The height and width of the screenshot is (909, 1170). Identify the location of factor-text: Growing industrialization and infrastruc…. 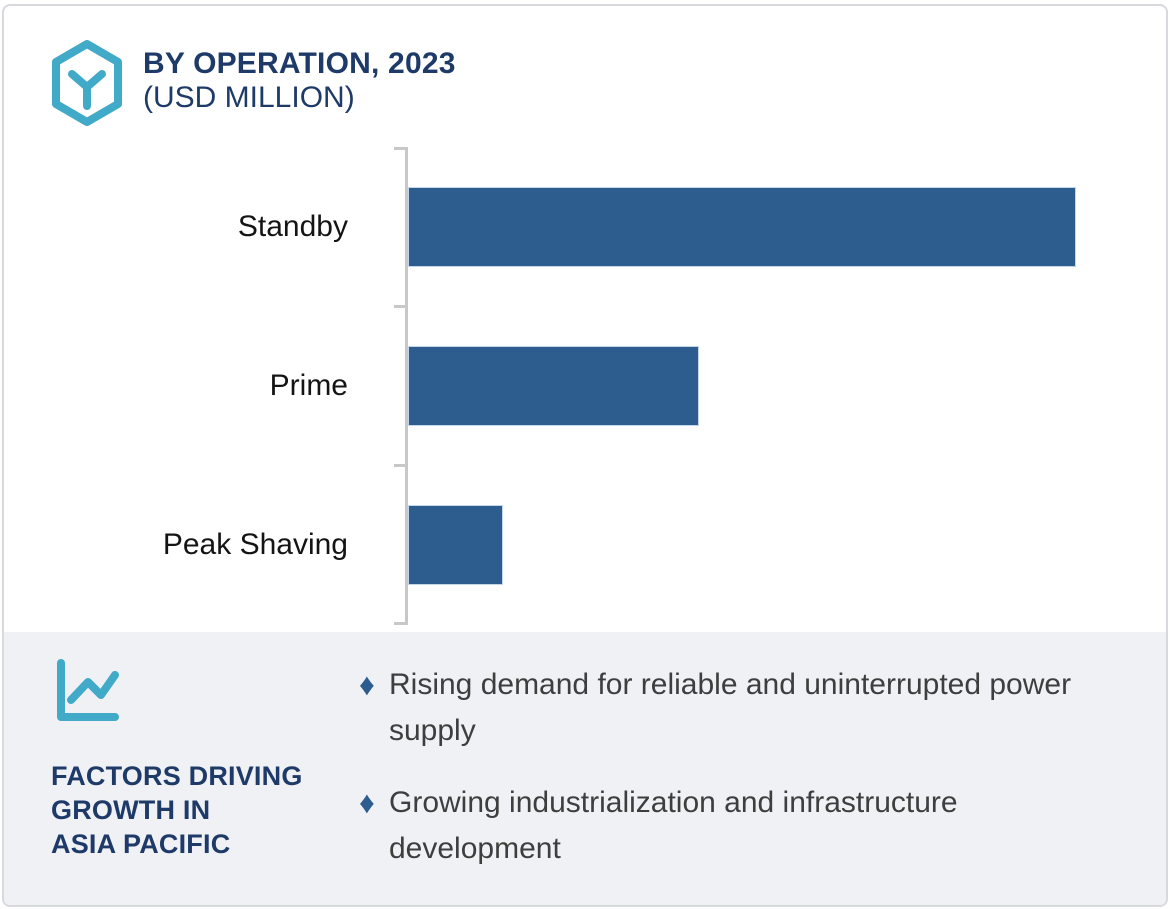
(673, 825).